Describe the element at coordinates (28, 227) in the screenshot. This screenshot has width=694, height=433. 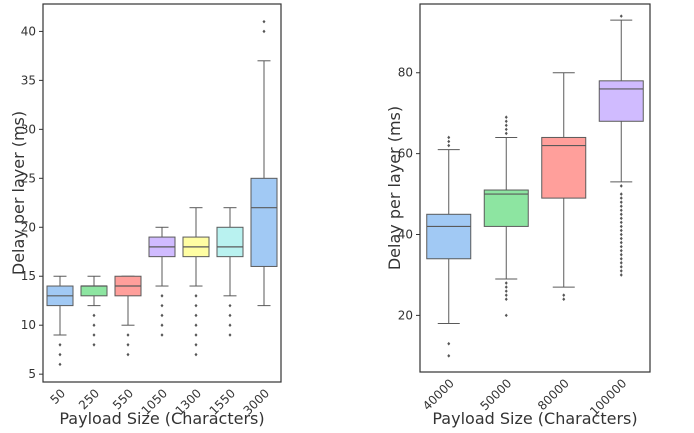
I see `left-y-tick-label: 20` at that location.